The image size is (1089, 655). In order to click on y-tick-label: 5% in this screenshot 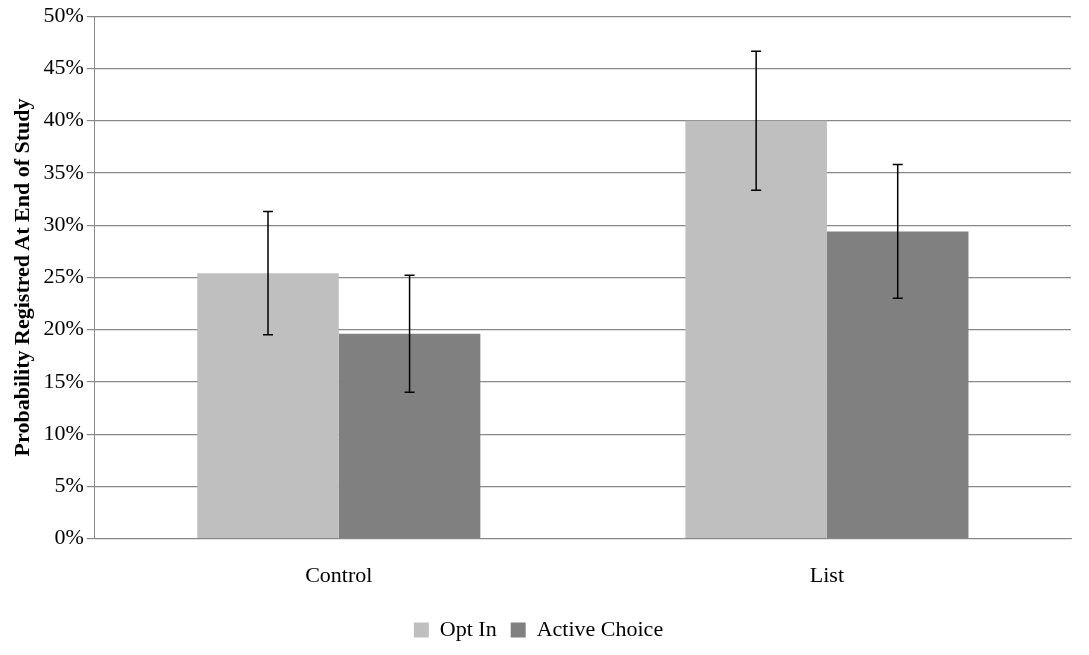, I will do `click(69, 485)`.